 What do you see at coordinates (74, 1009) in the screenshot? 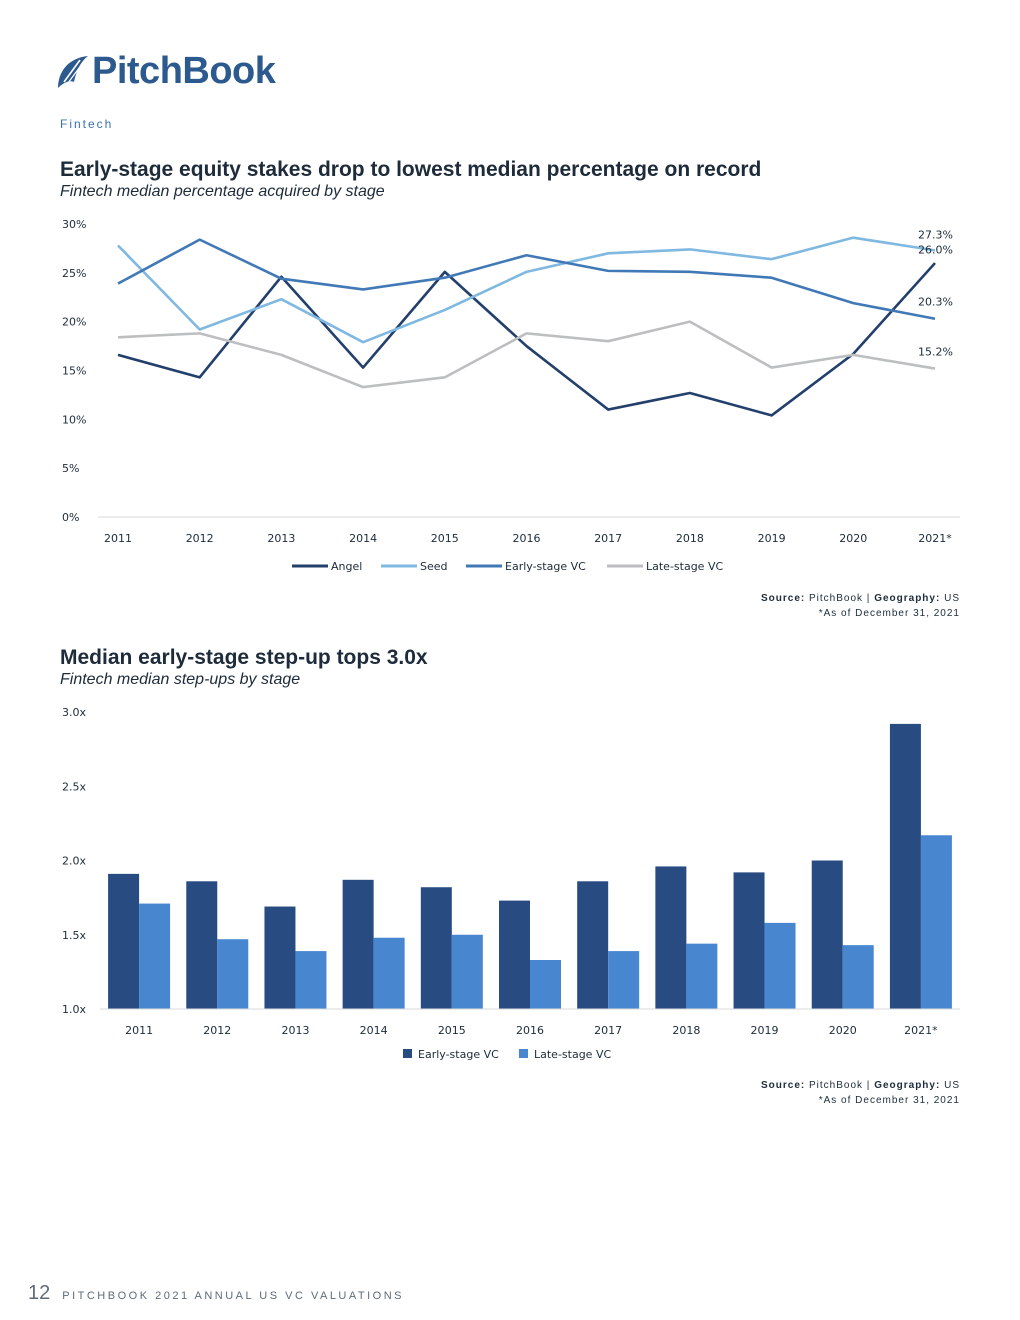
I see `y-tick-label: 1.0x` at bounding box center [74, 1009].